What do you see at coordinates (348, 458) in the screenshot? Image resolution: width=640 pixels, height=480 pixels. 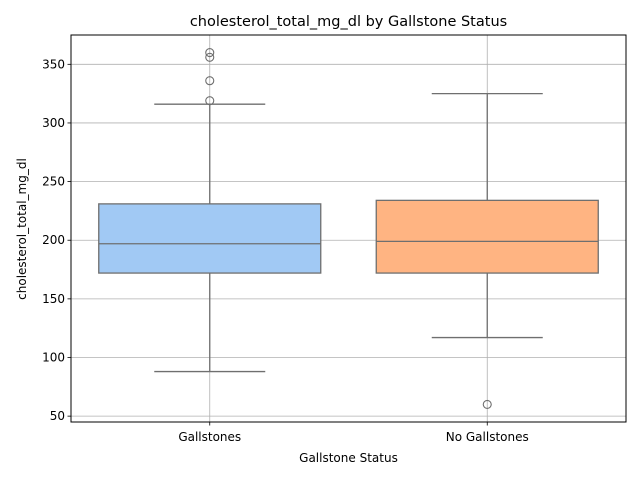 I see `x-axis-label: Gallstone Status` at bounding box center [348, 458].